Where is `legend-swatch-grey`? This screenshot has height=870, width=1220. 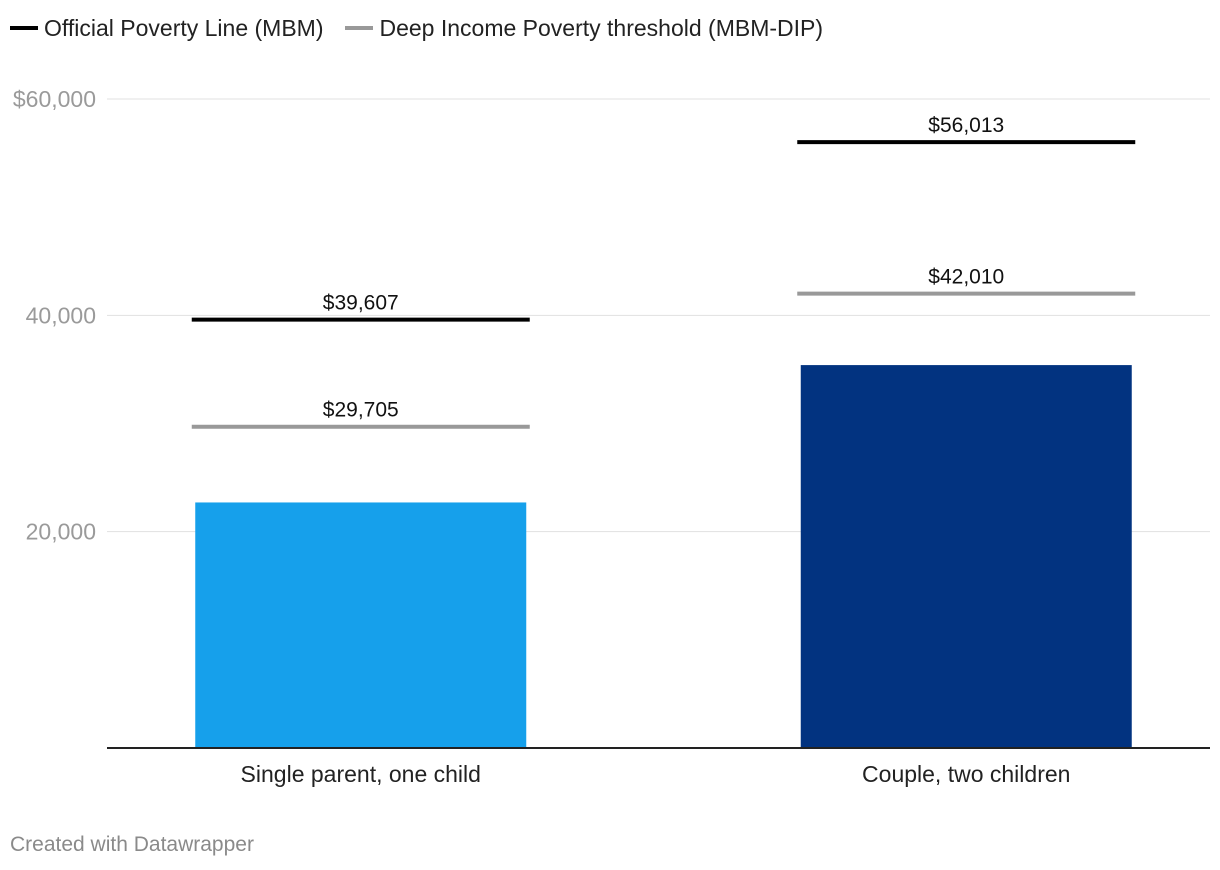 legend-swatch-grey is located at coordinates (359, 28).